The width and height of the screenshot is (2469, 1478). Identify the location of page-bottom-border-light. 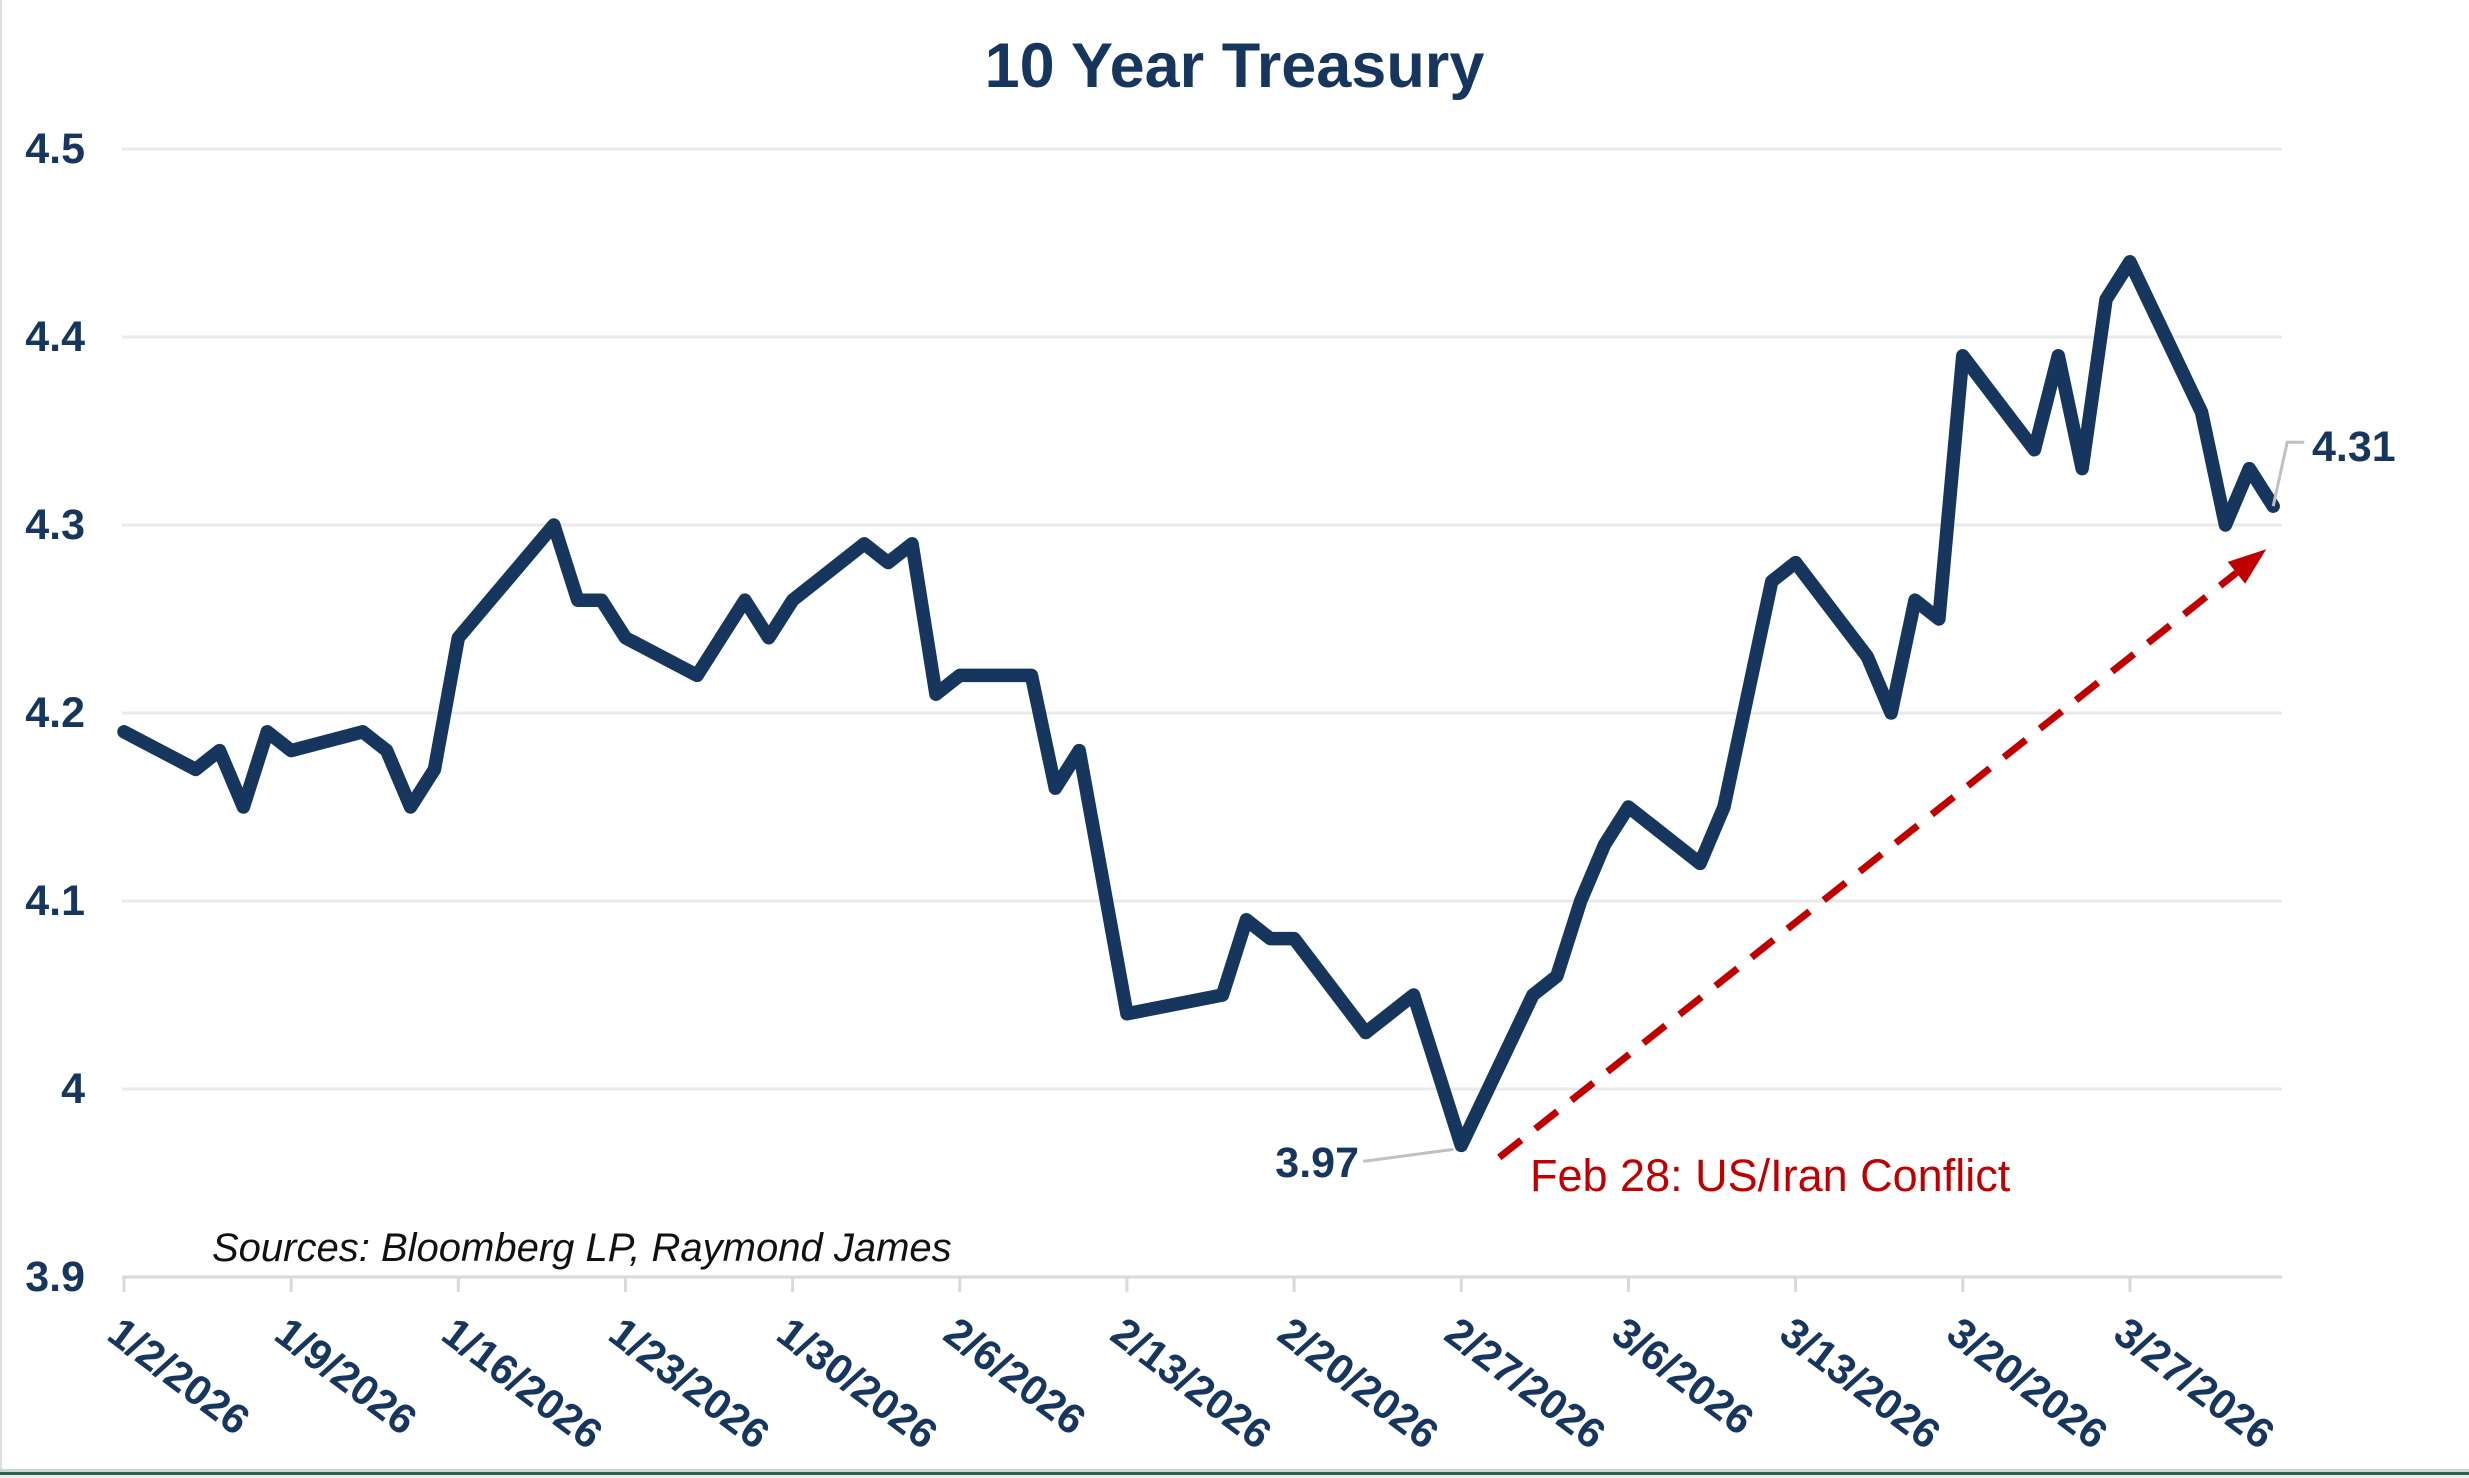
(1234, 1470).